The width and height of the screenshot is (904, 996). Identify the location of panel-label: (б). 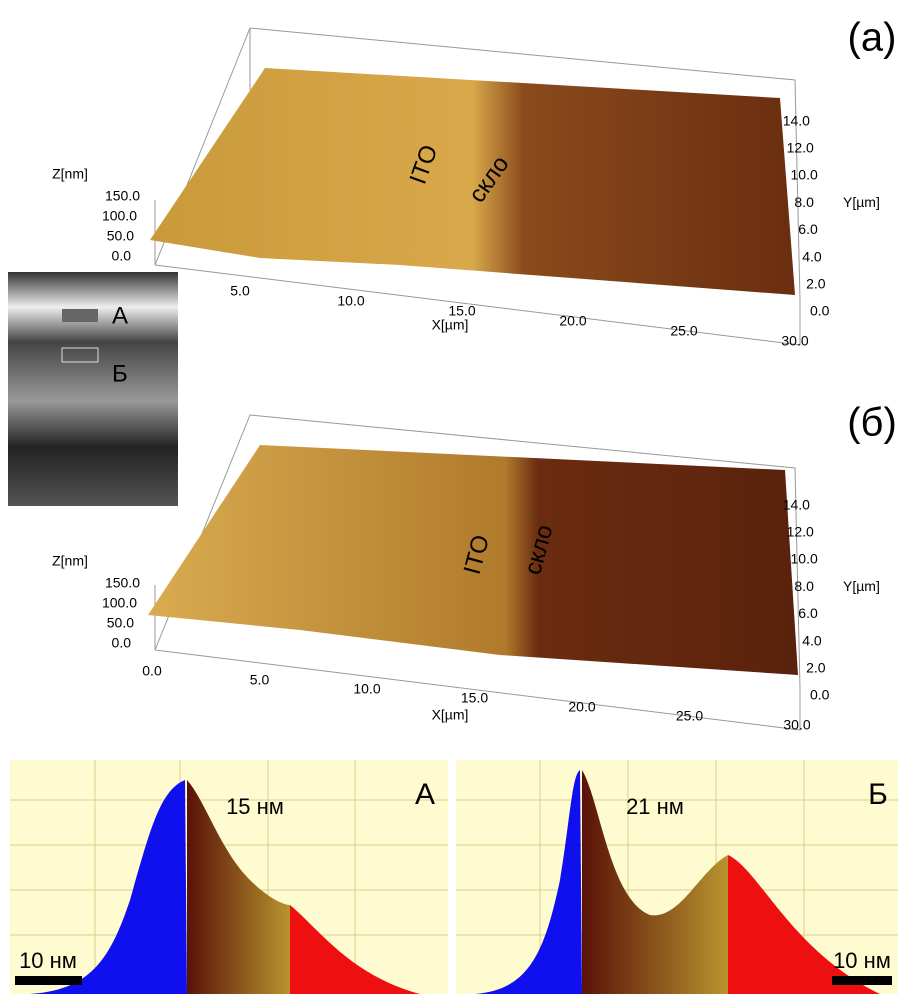
(872, 423).